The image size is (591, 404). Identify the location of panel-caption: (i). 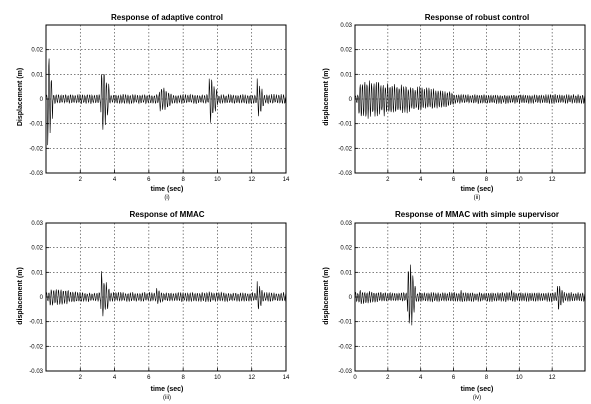
(166, 198).